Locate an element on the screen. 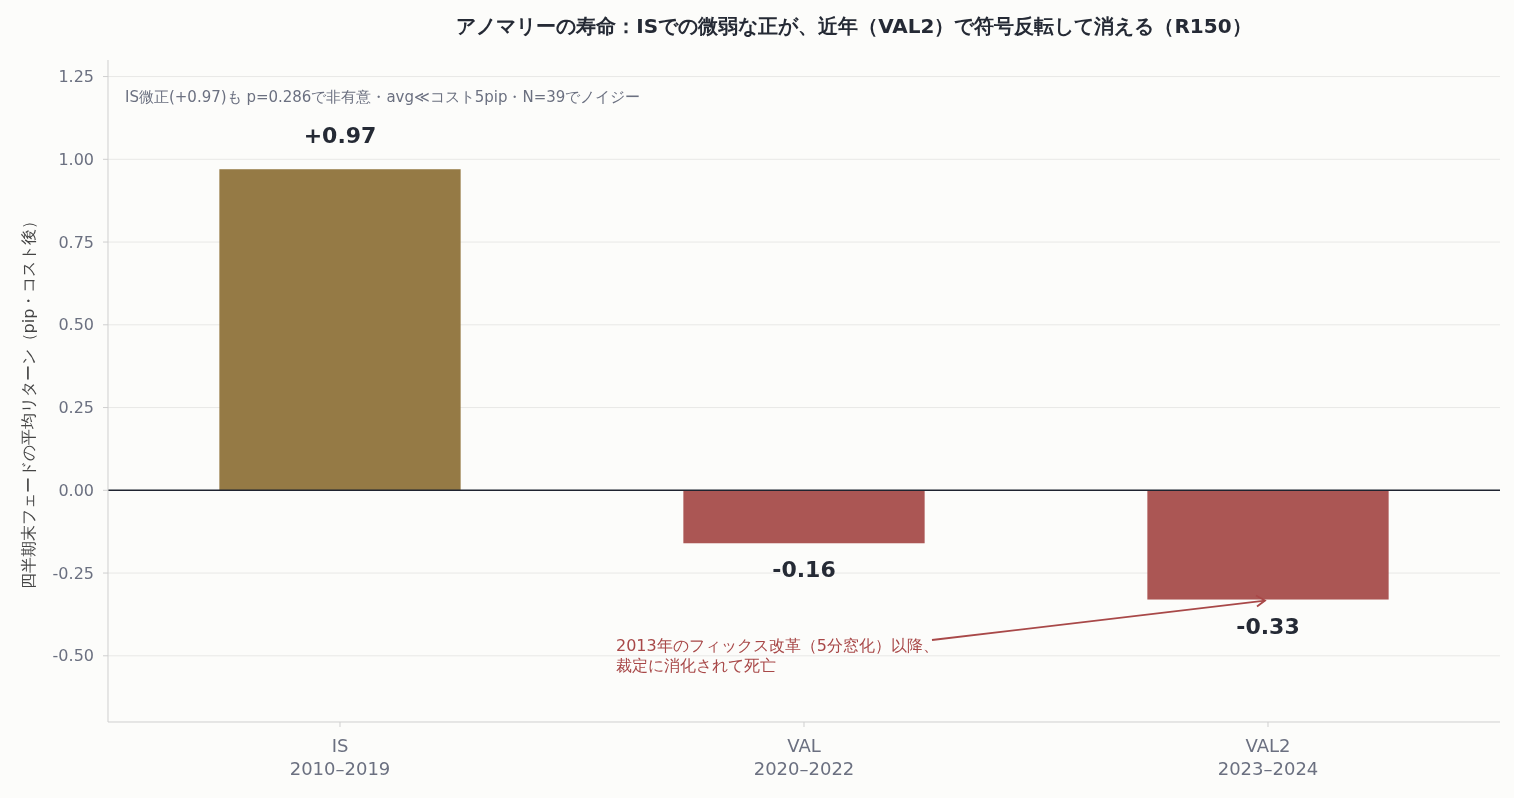  x-tick-label: VAL 2020–2022 is located at coordinates (804, 757).